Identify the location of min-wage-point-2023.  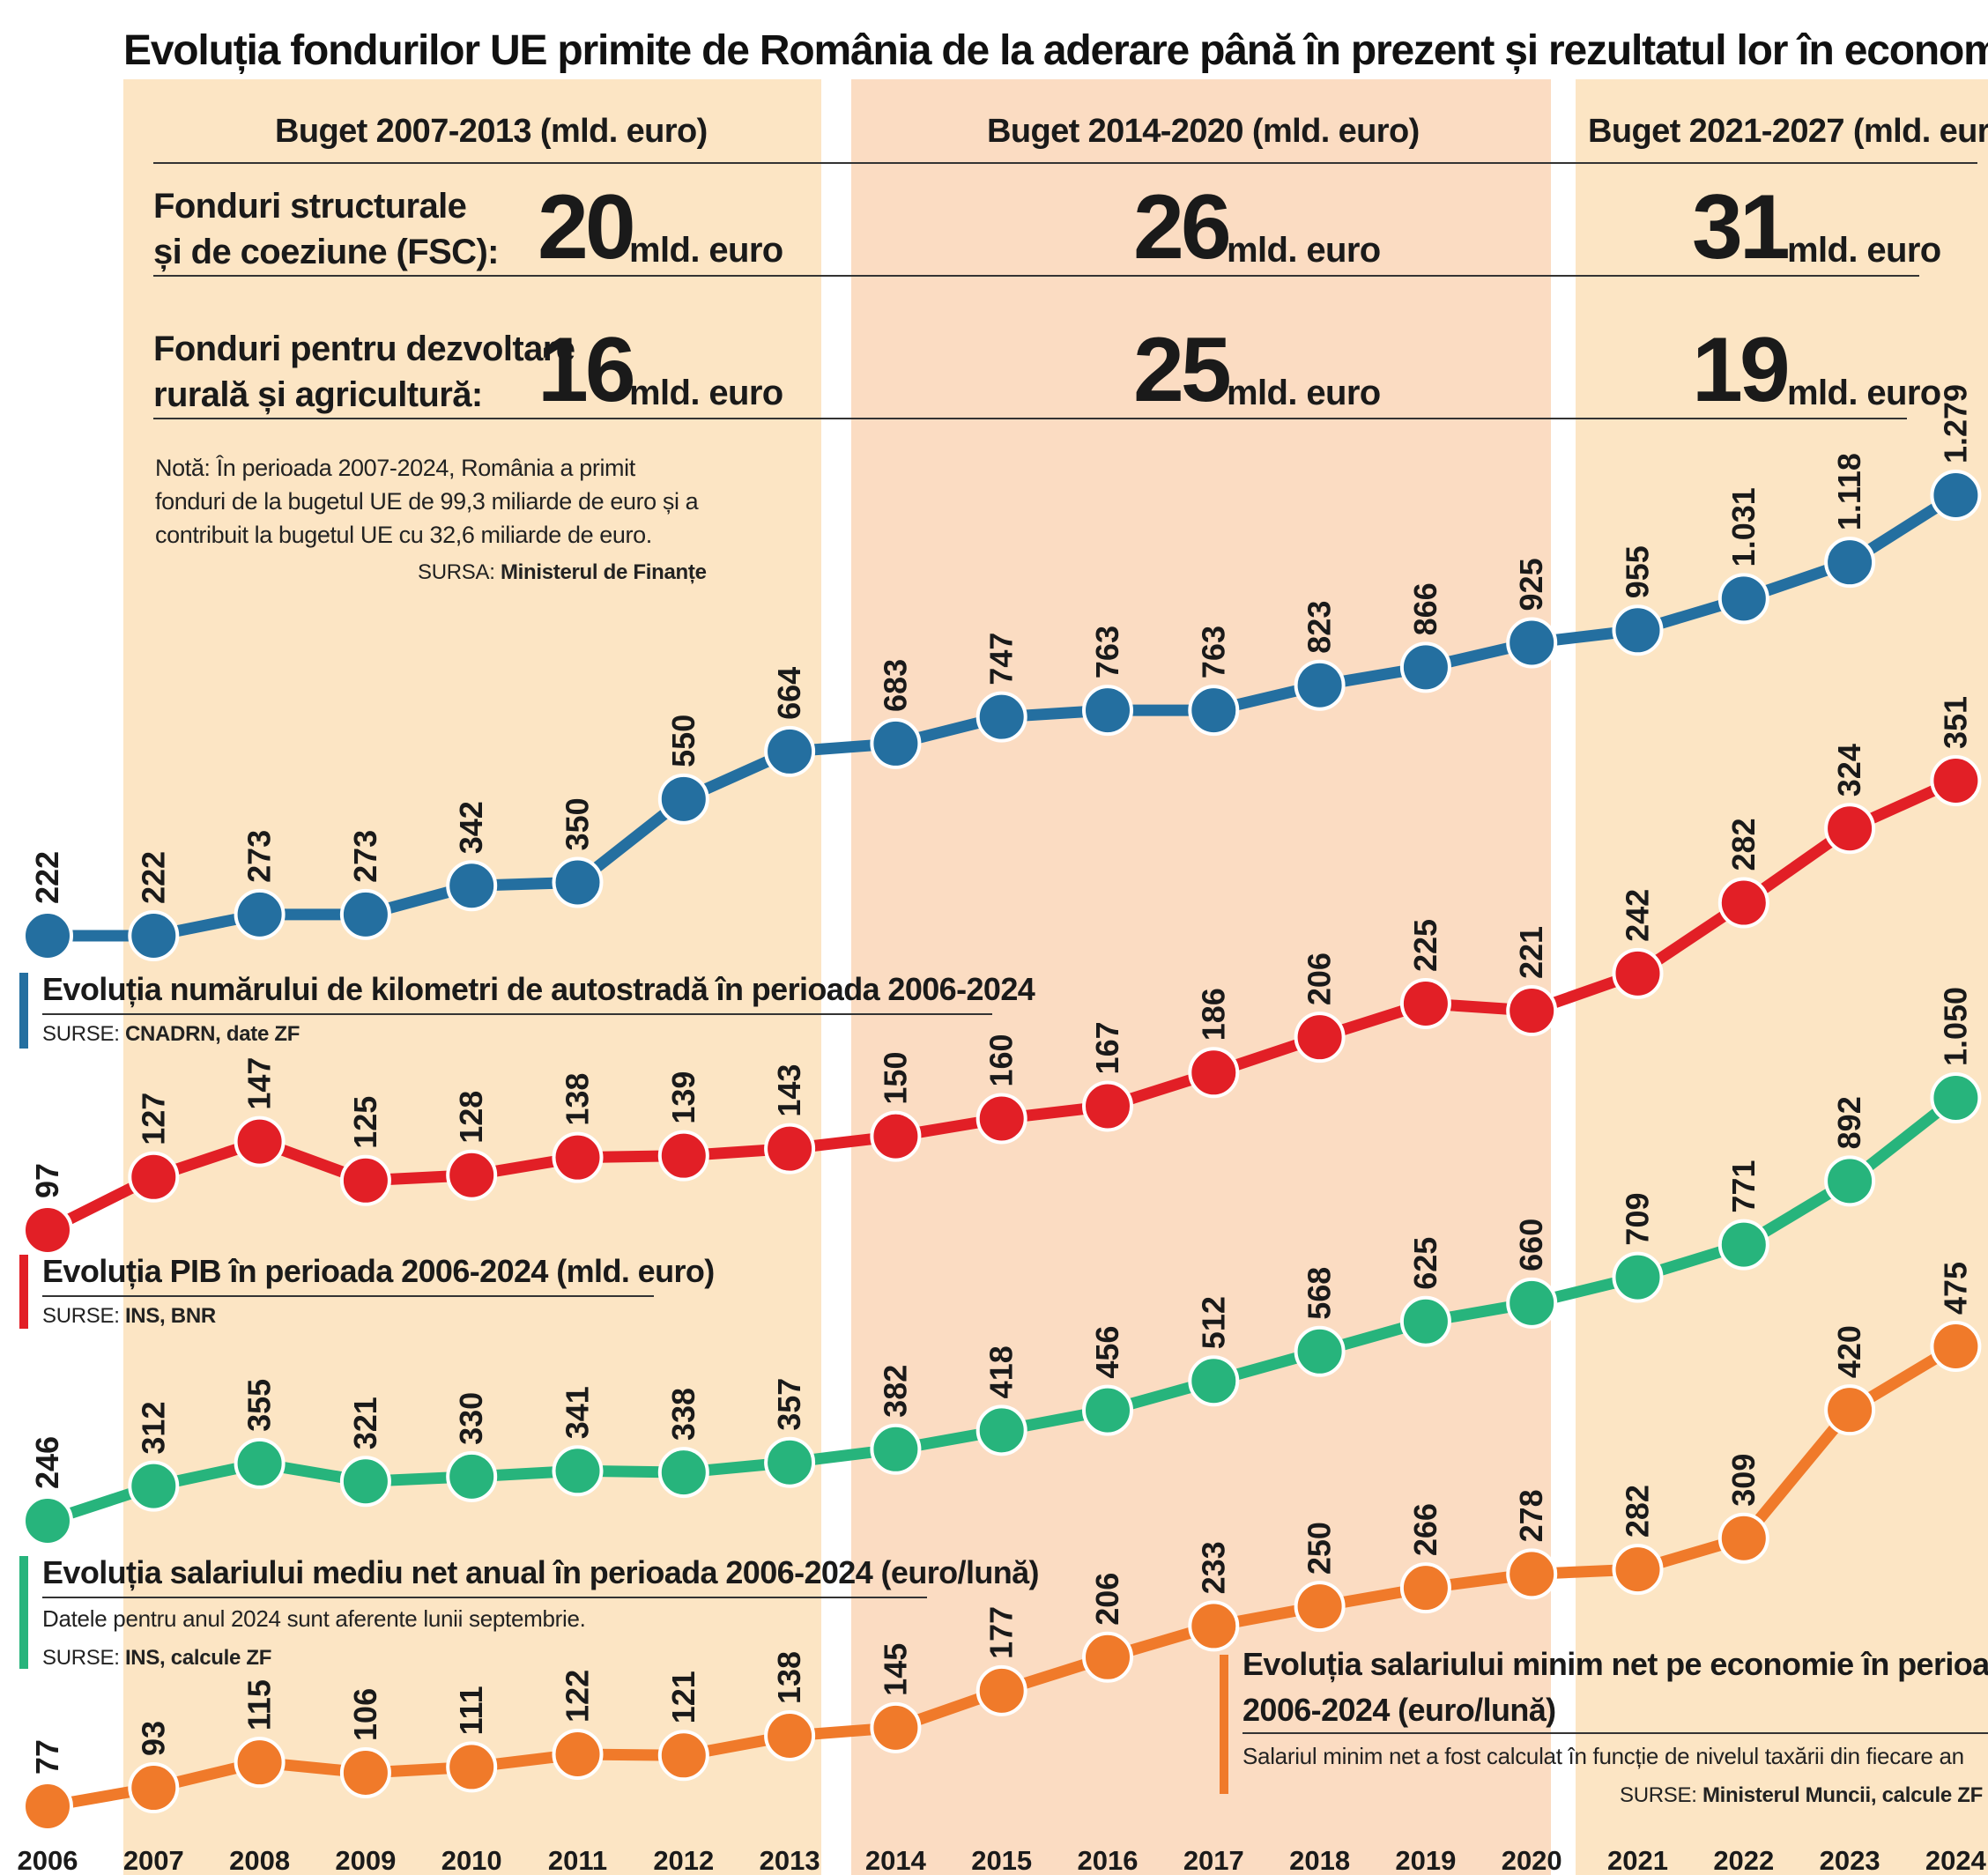
(1850, 1410).